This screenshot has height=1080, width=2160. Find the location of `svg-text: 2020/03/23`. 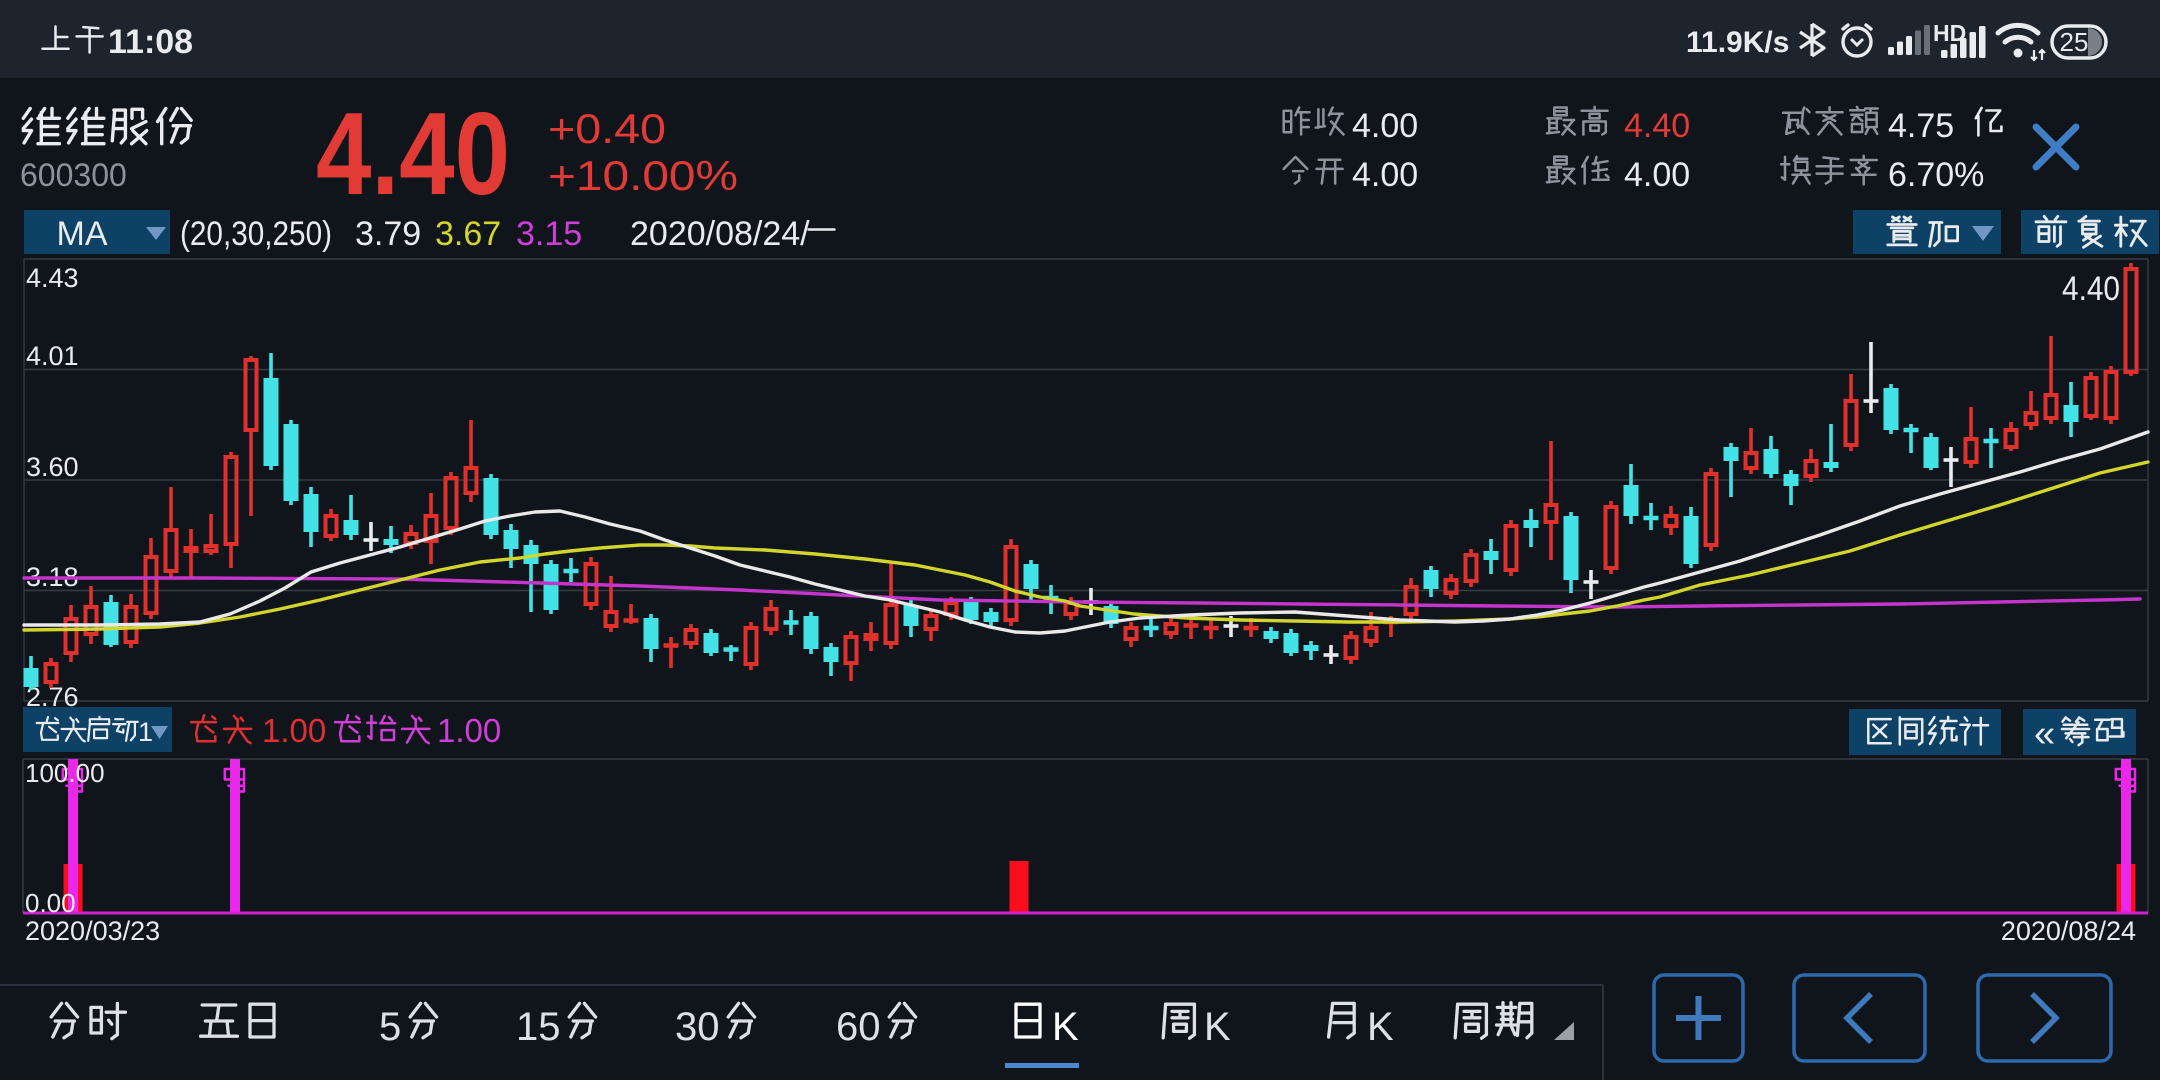

svg-text: 2020/03/23 is located at coordinates (92, 931).